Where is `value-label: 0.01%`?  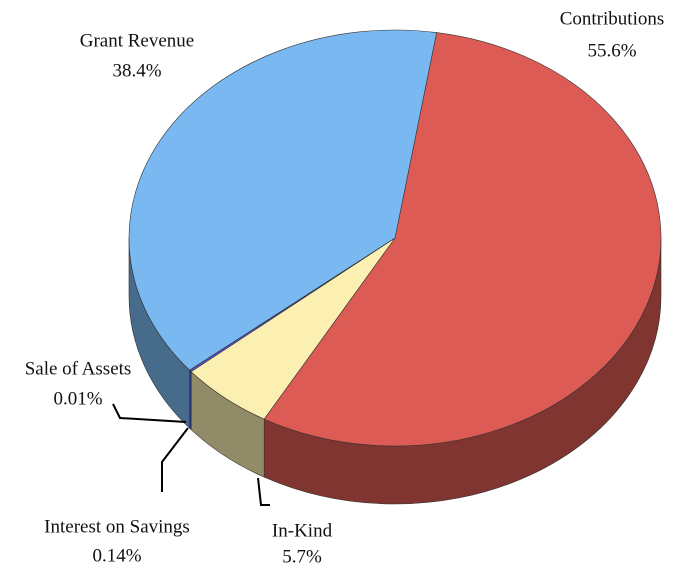 value-label: 0.01% is located at coordinates (77, 398).